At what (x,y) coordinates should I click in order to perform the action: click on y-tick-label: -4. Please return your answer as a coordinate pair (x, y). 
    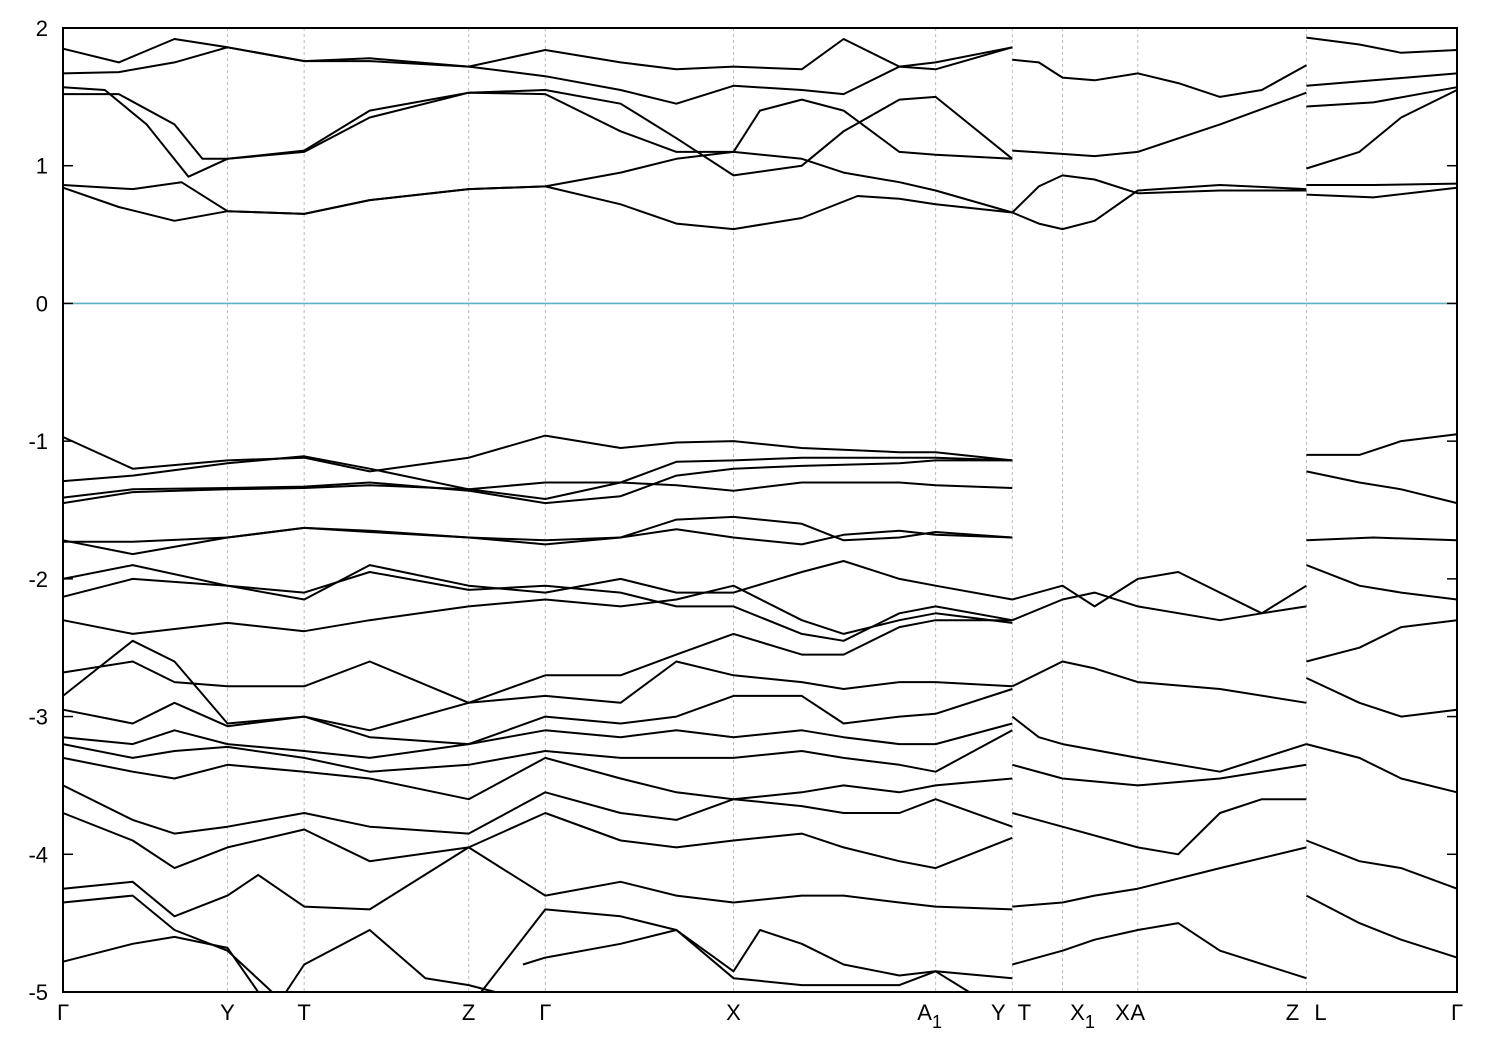
    Looking at the image, I should click on (38, 854).